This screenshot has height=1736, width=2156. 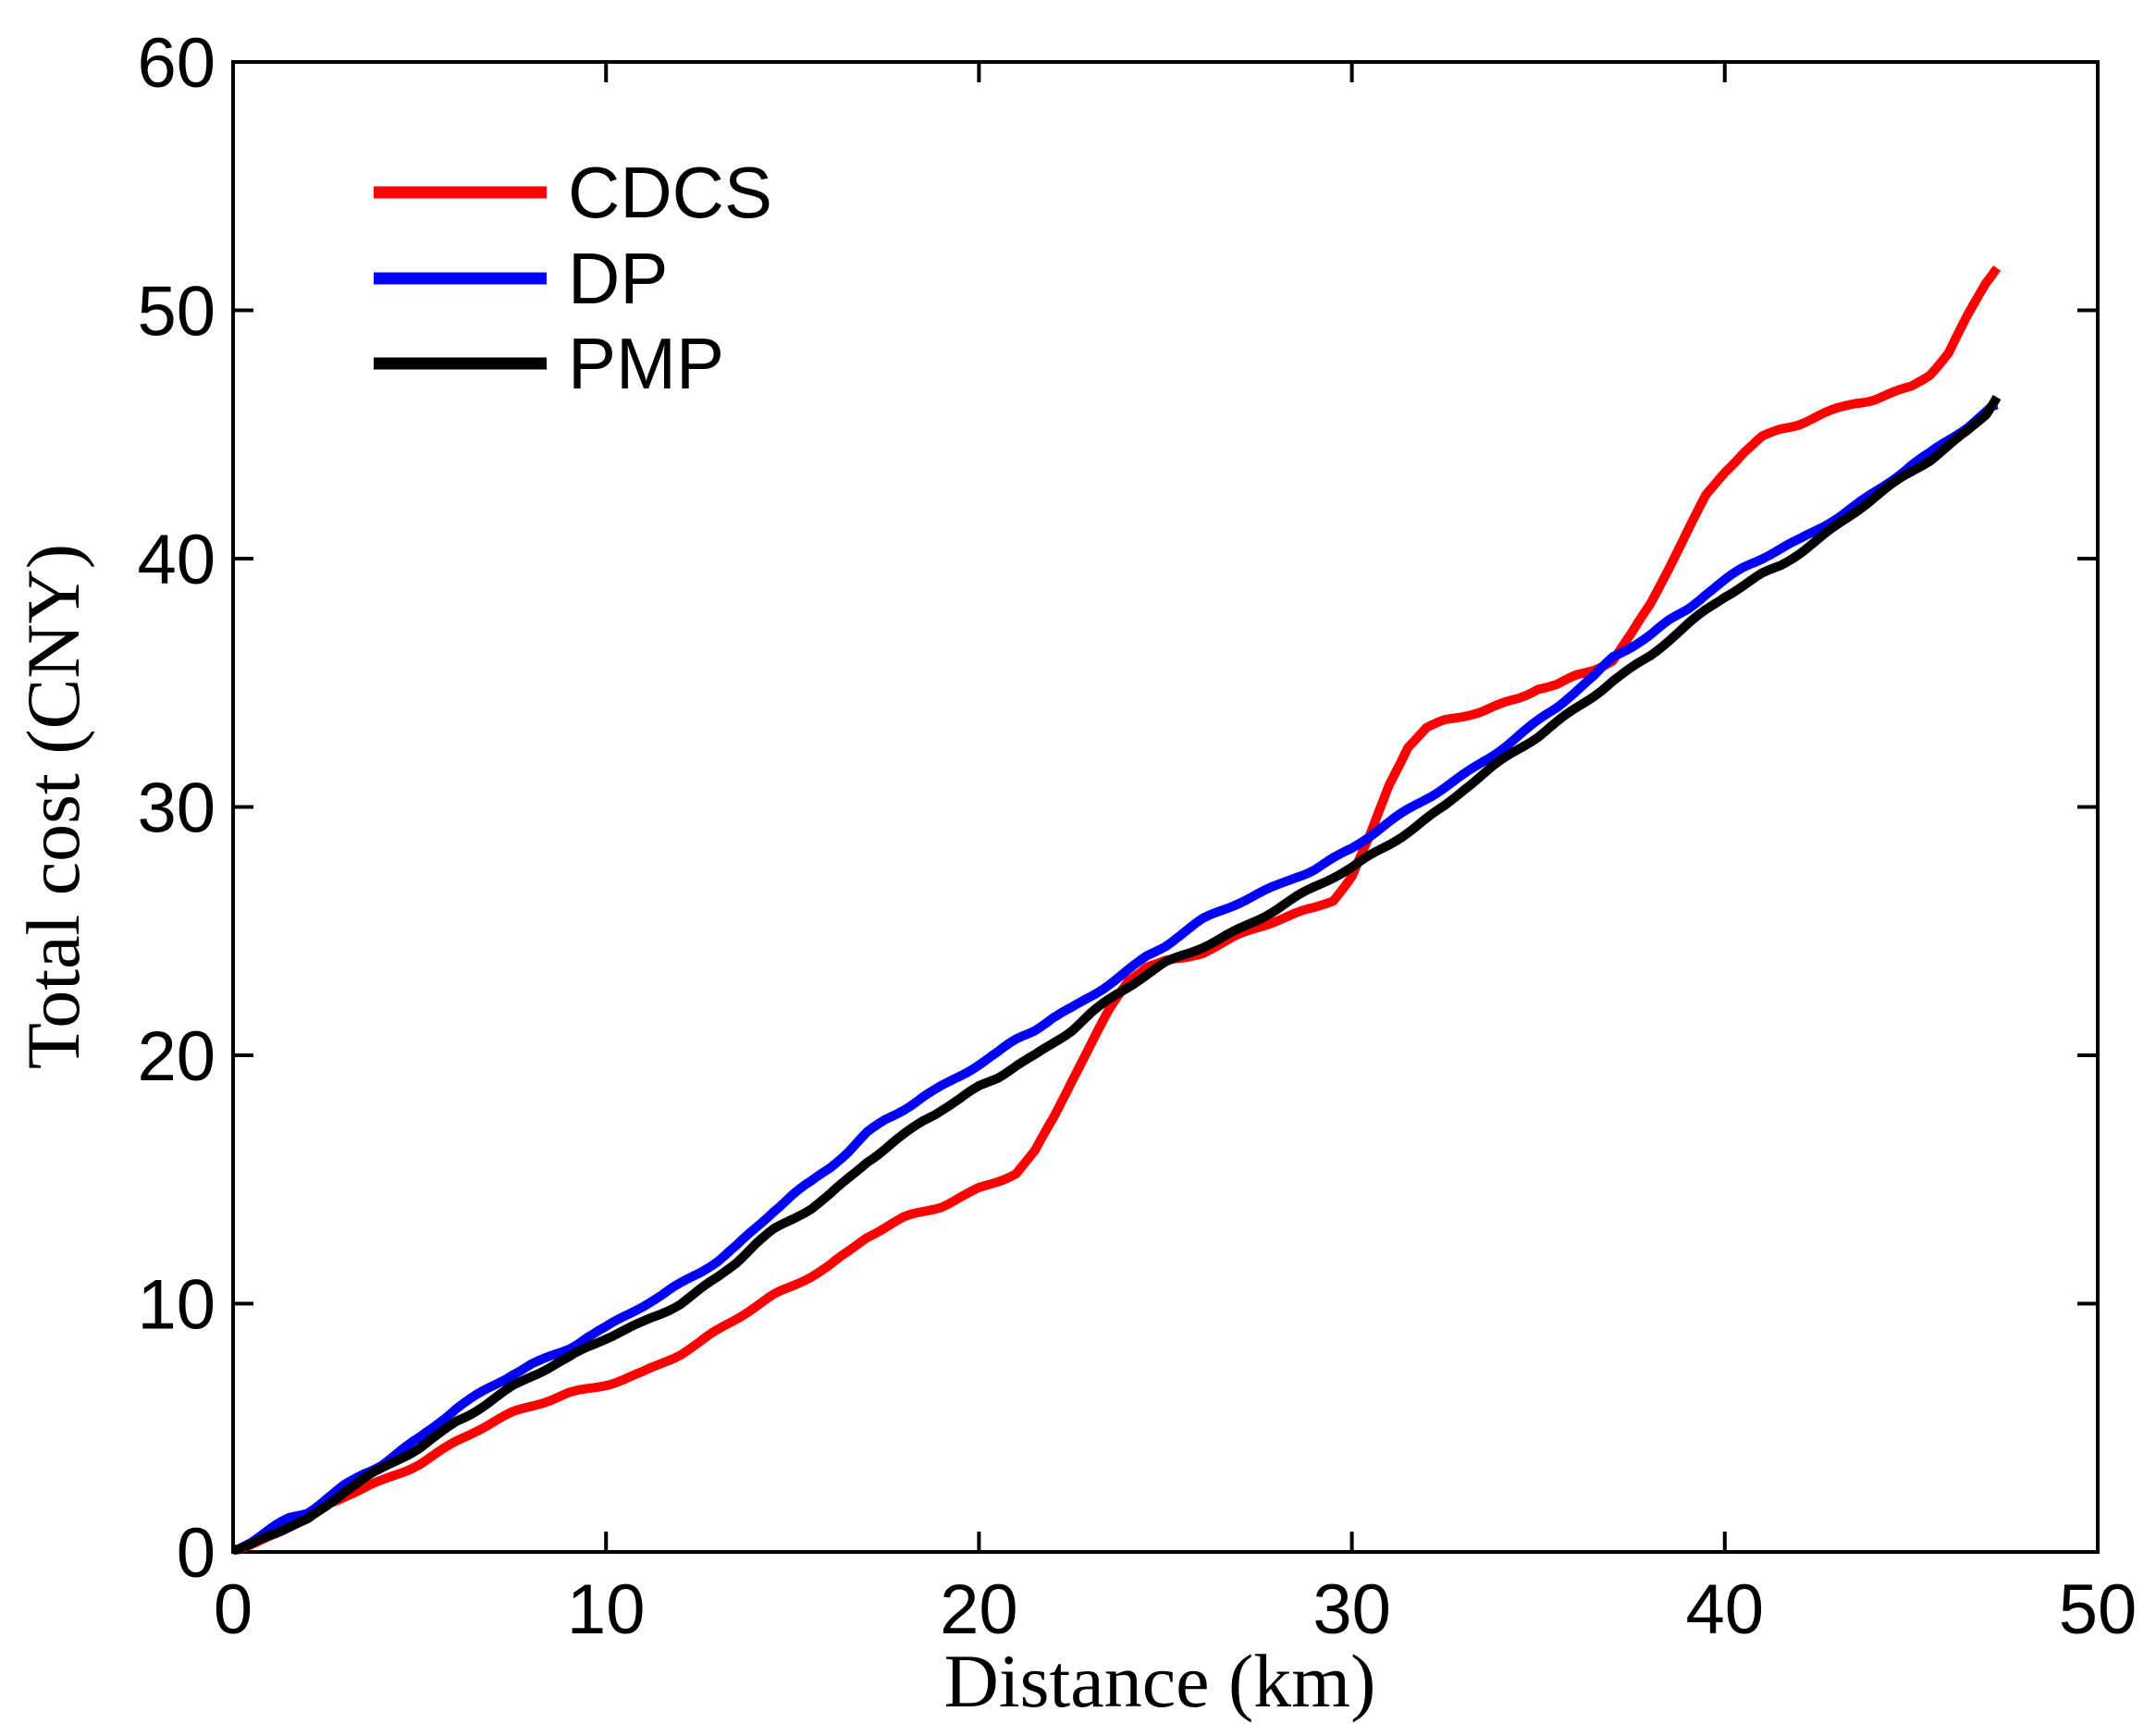 I want to click on x-tick-label: 40, so click(x=1725, y=1609).